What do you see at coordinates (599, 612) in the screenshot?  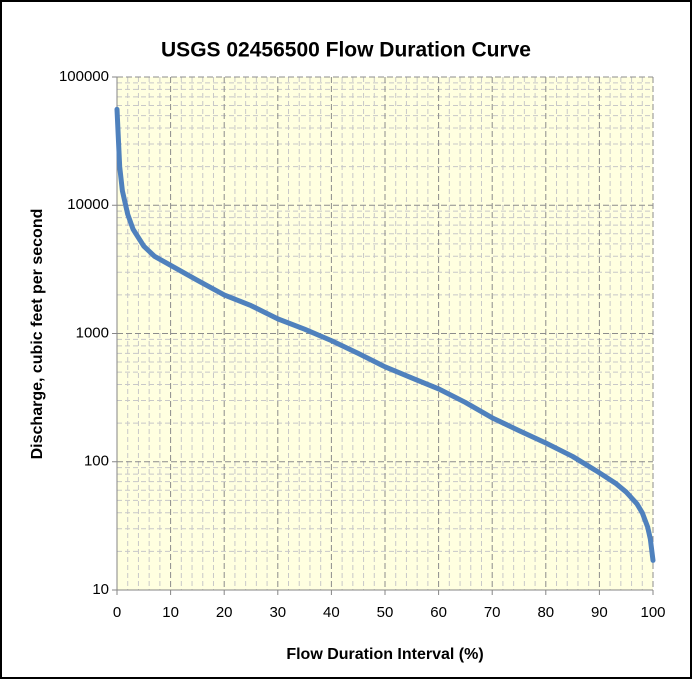 I see `x-tick-label: 90` at bounding box center [599, 612].